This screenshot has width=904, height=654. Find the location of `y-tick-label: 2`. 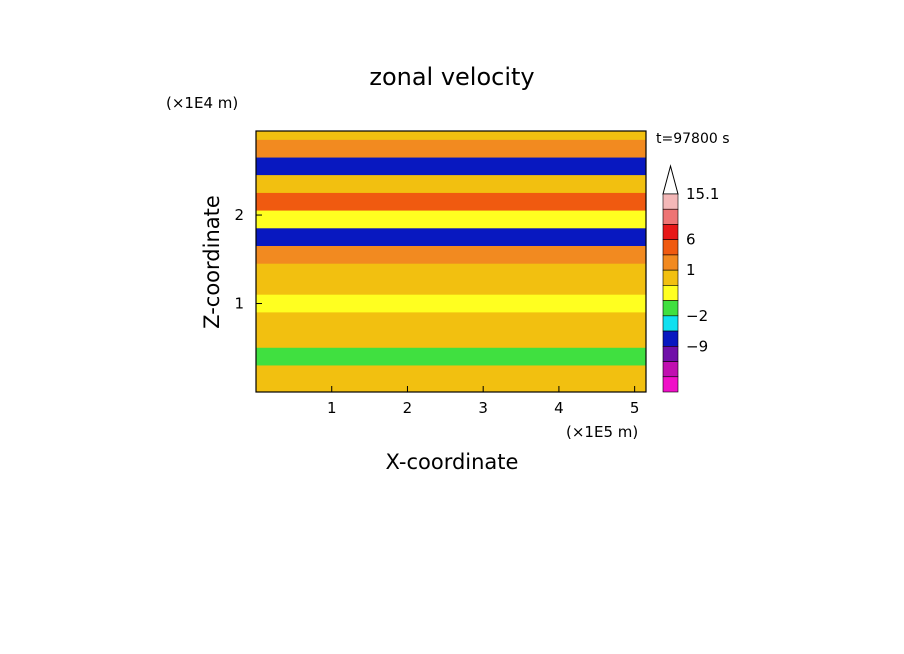

y-tick-label: 2 is located at coordinates (239, 215).